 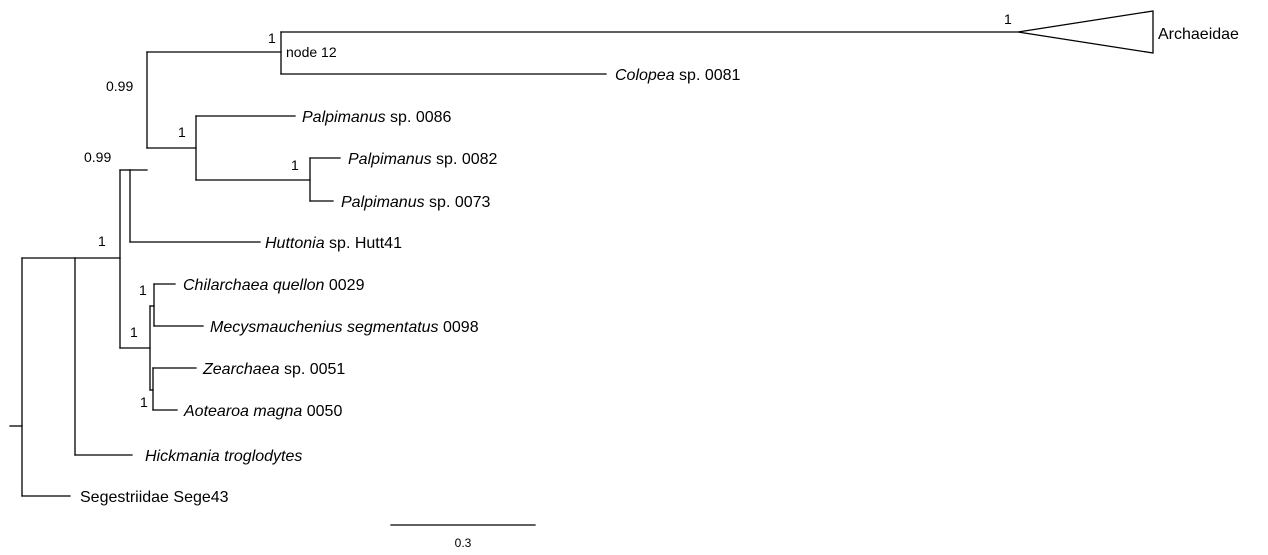 I want to click on taxon-palpimanus-0086: Palpimanus sp. 0086, so click(x=377, y=117).